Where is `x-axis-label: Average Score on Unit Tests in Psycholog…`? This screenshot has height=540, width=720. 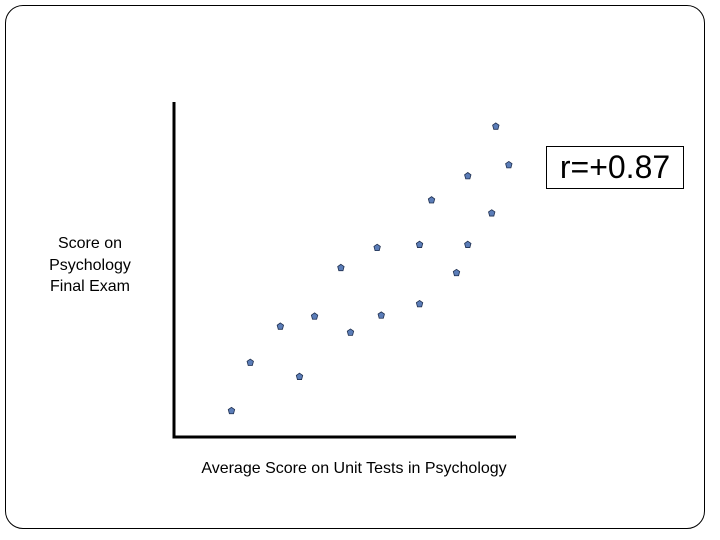 x-axis-label: Average Score on Unit Tests in Psycholog… is located at coordinates (354, 468).